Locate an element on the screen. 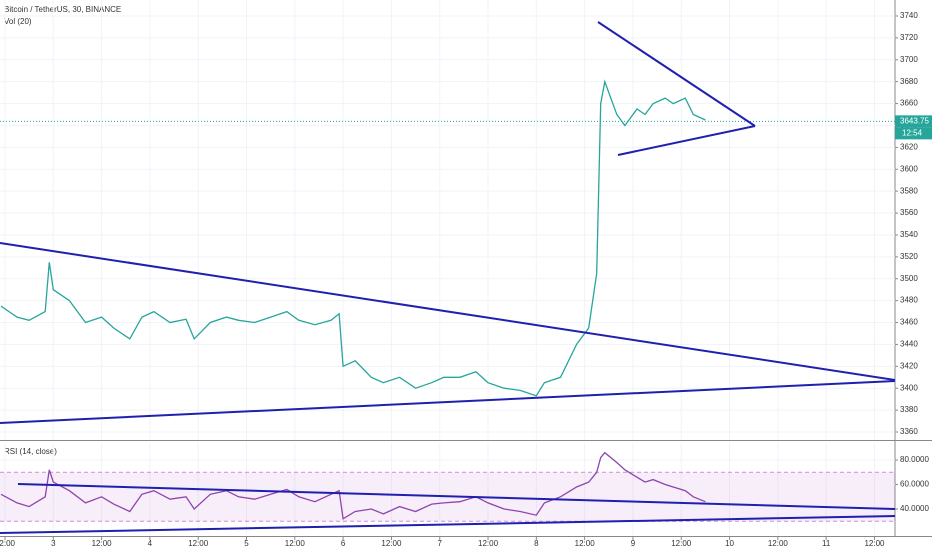 The height and width of the screenshot is (555, 932). x-tick-label: 10 is located at coordinates (729, 543).